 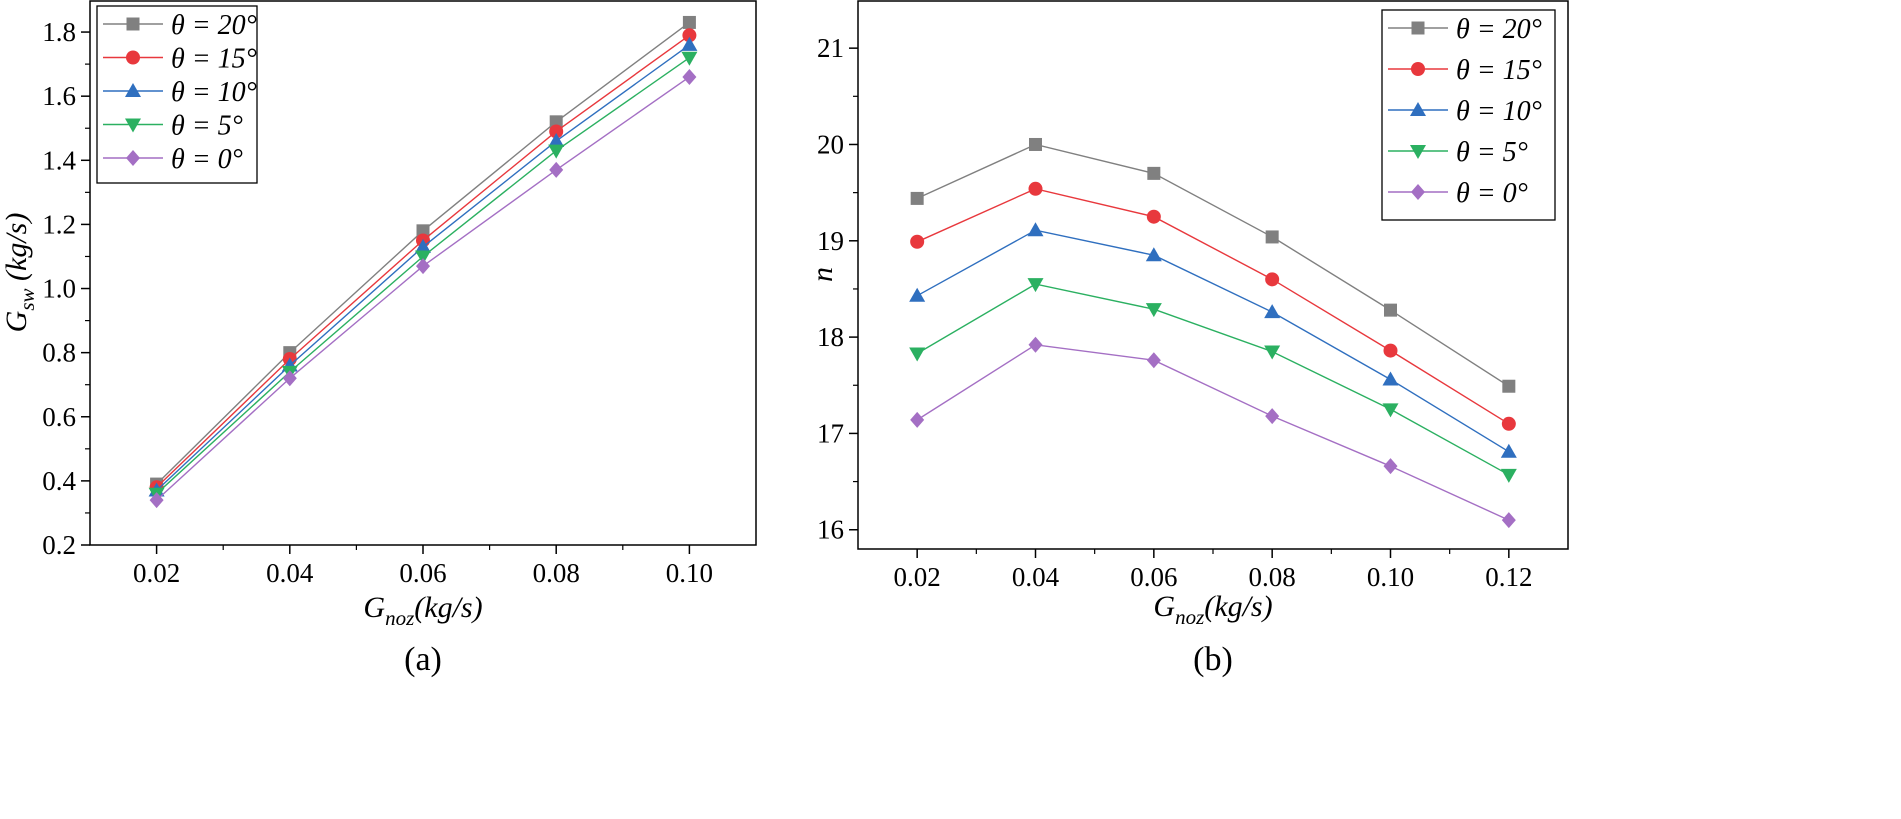 What do you see at coordinates (59, 353) in the screenshot?
I see `y-tick-label: 0.8` at bounding box center [59, 353].